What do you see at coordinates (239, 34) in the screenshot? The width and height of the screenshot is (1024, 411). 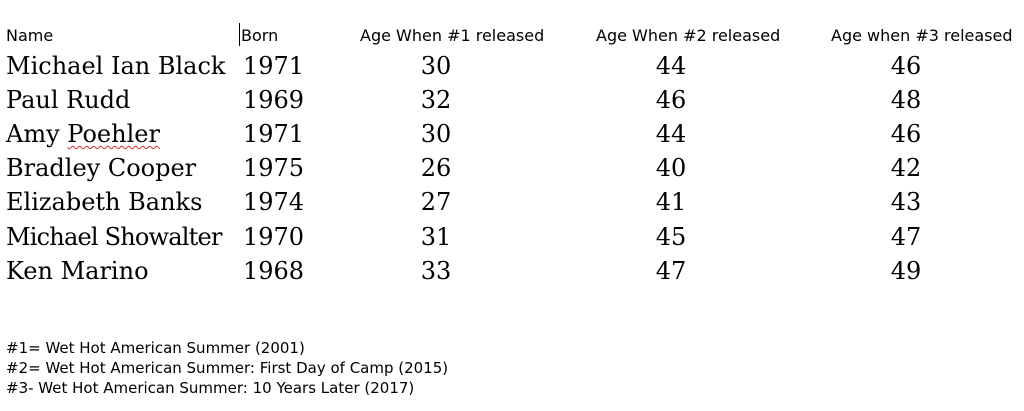 I see `text-cursor` at bounding box center [239, 34].